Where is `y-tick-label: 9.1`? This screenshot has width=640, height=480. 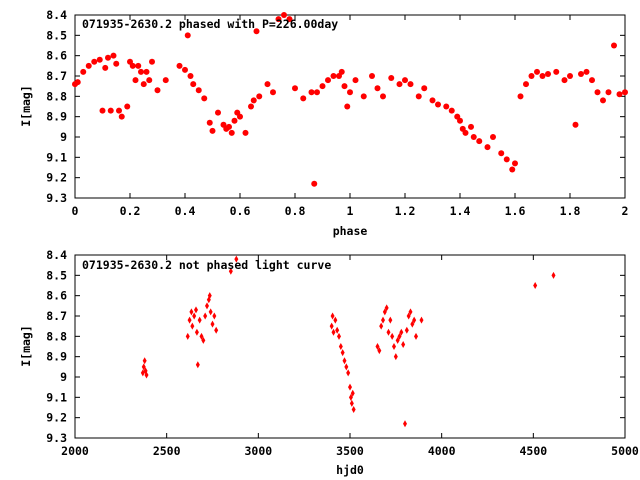 y-tick-label: 9.1 is located at coordinates (56, 397).